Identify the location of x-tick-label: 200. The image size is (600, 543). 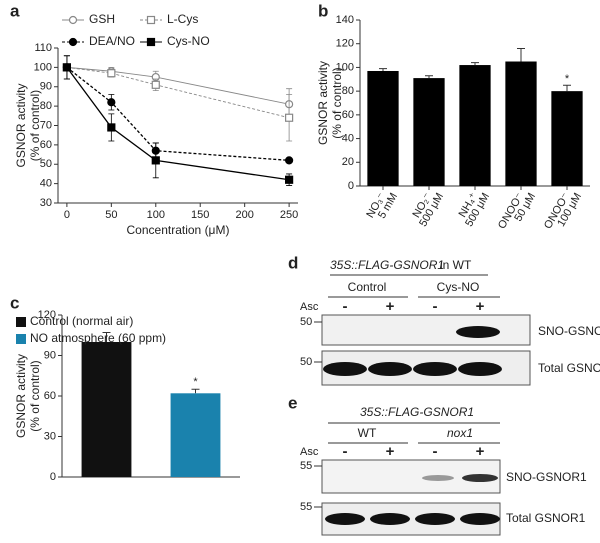
(244, 215).